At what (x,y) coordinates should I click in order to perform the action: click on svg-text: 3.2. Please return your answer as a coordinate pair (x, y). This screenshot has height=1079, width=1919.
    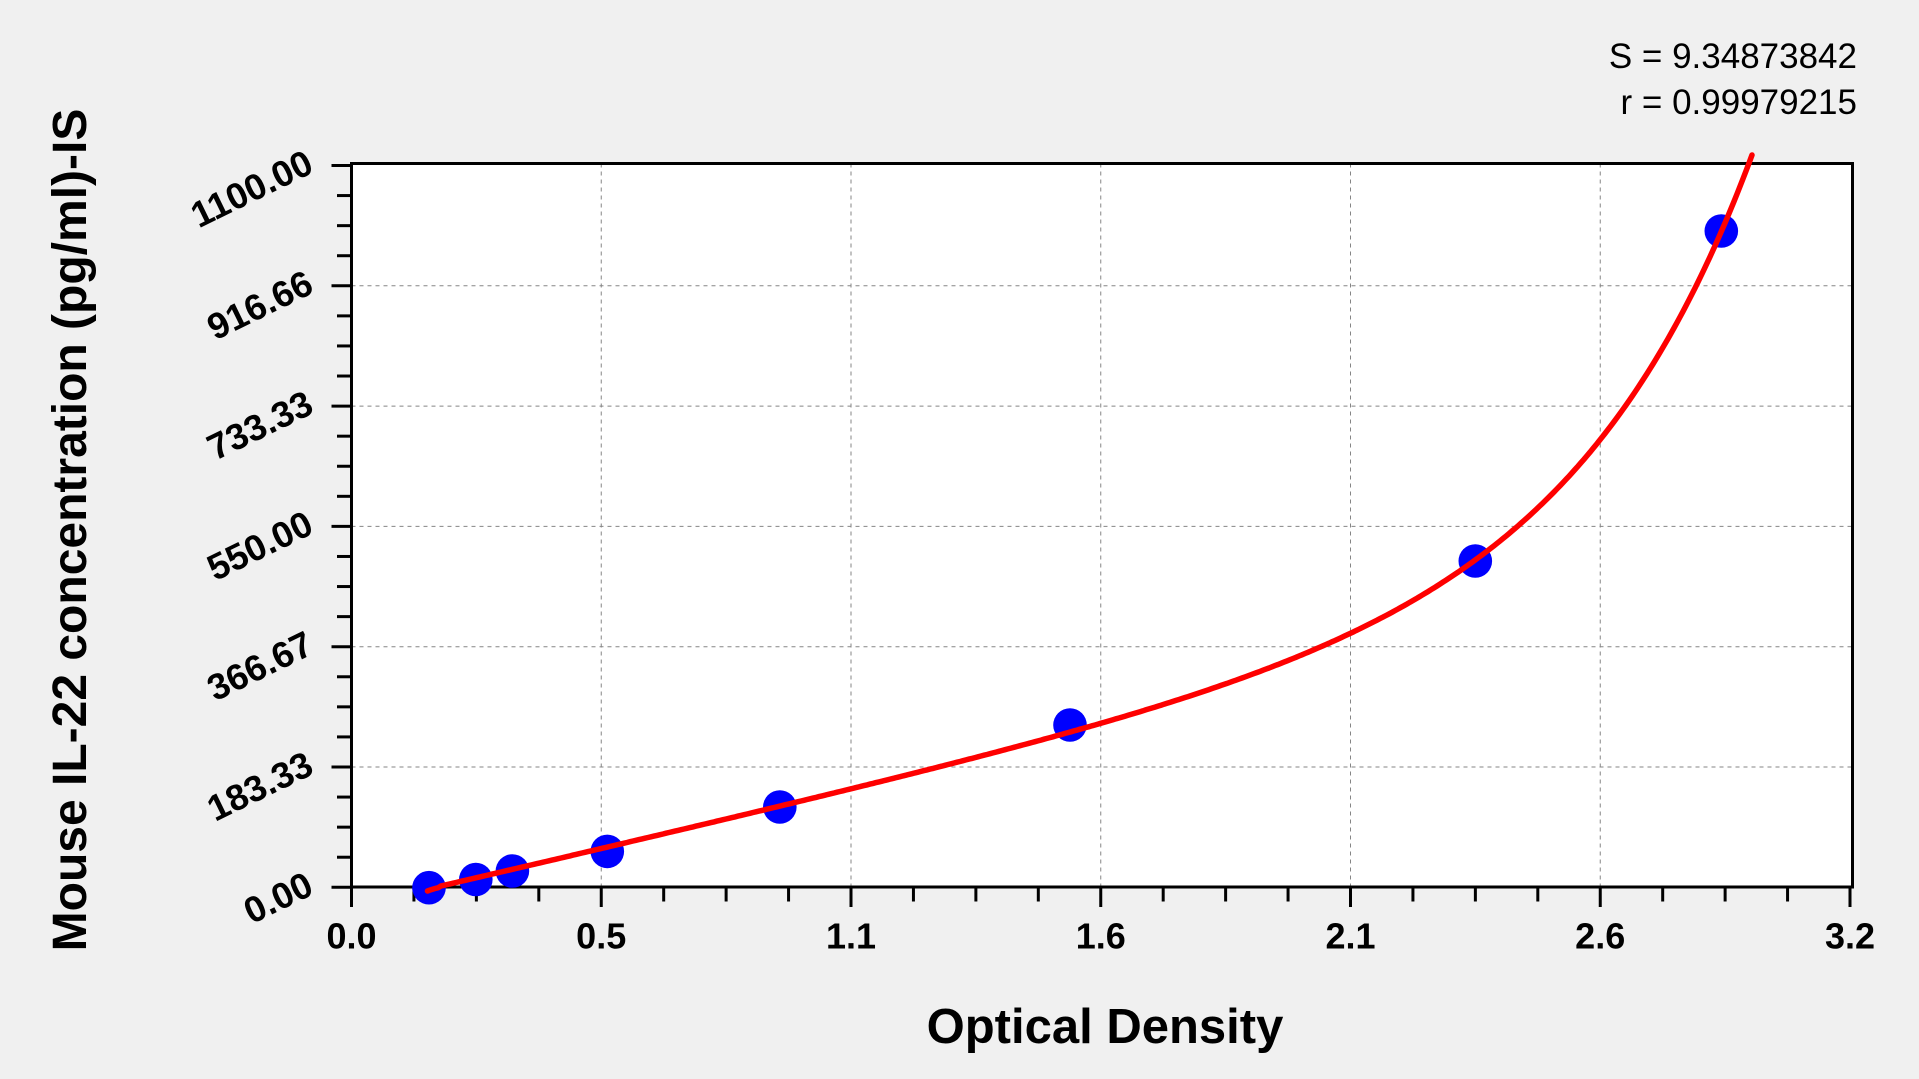
    Looking at the image, I should click on (1850, 936).